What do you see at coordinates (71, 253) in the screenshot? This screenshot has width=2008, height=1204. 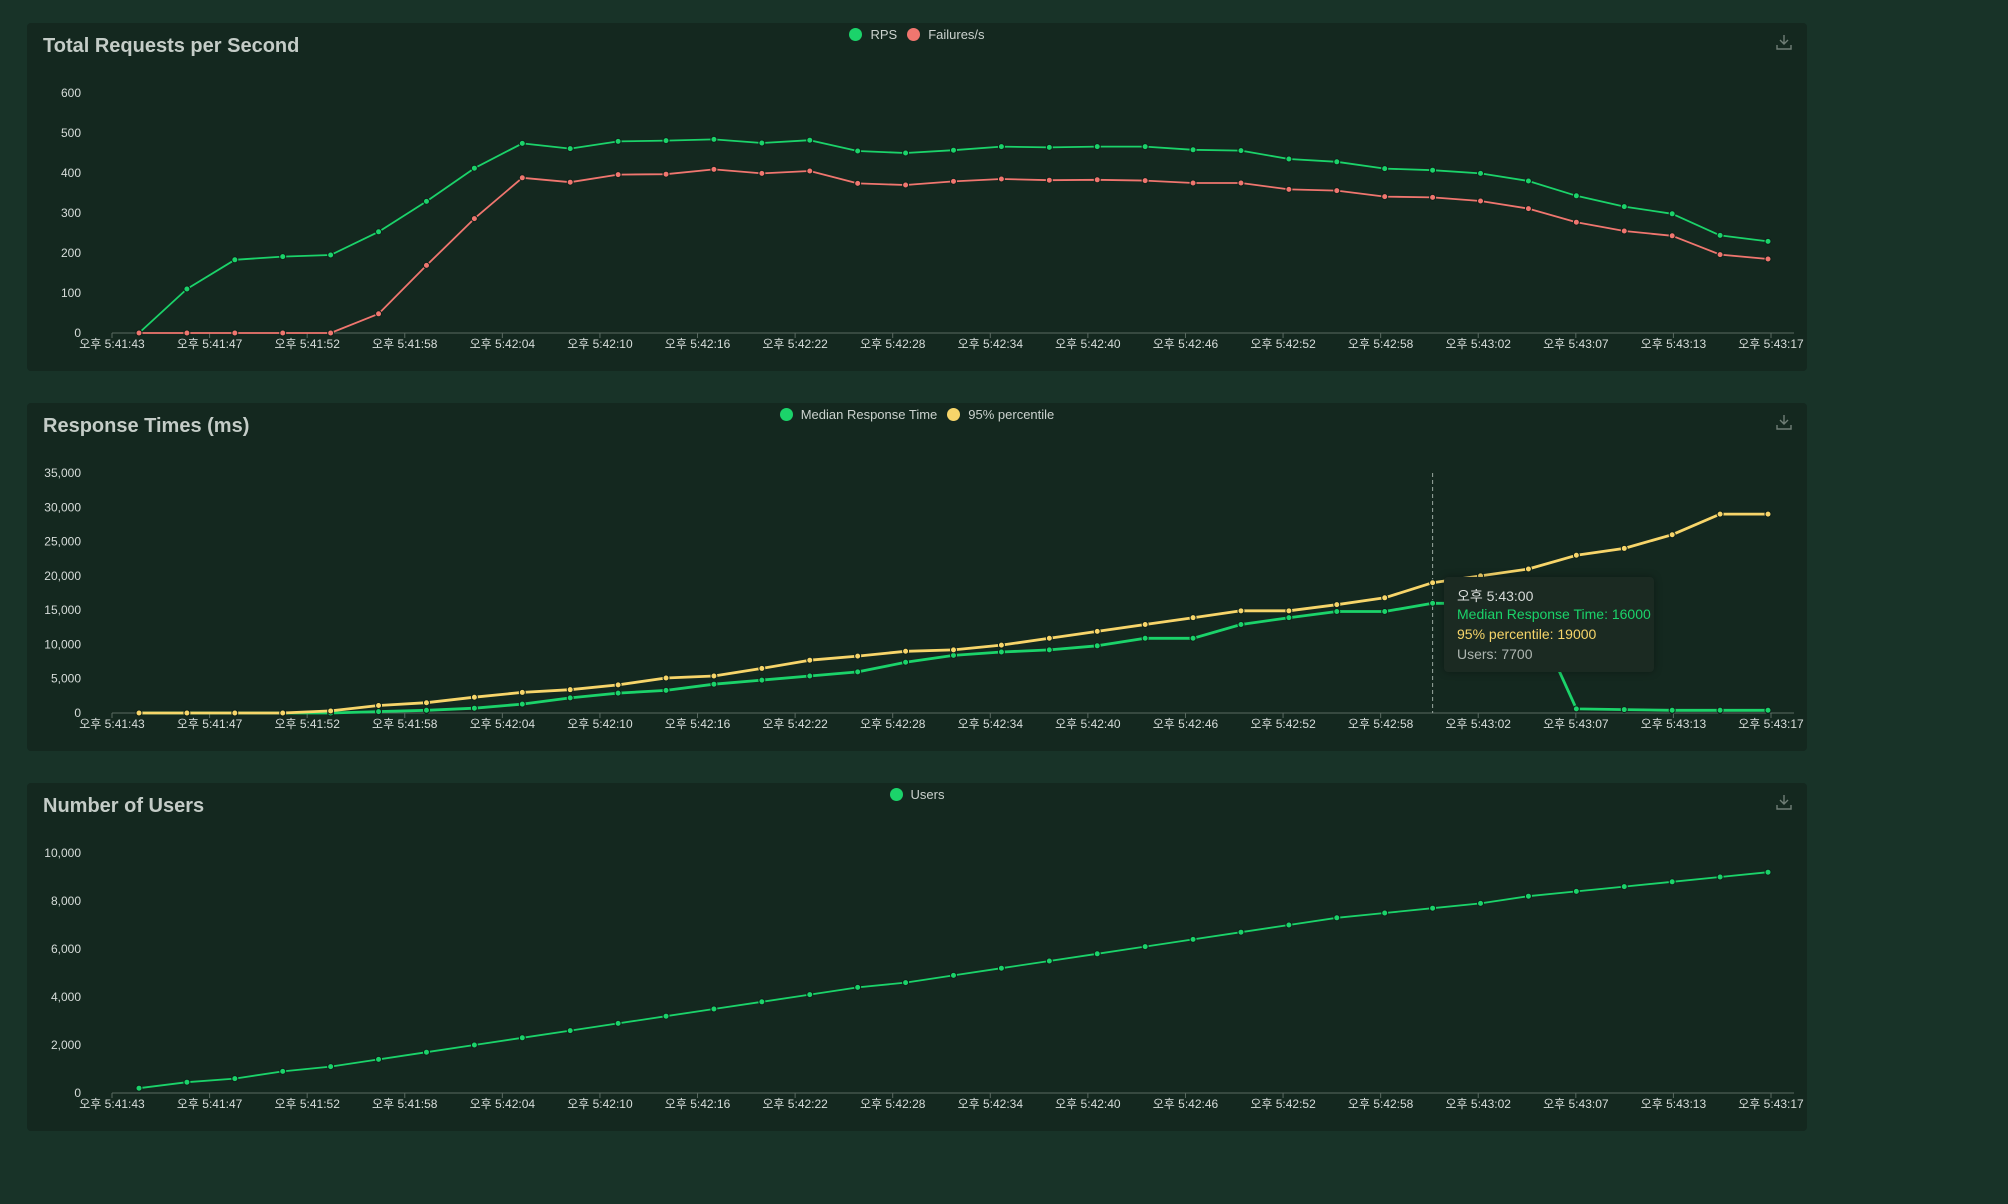 I see `y-tick-label: 200` at bounding box center [71, 253].